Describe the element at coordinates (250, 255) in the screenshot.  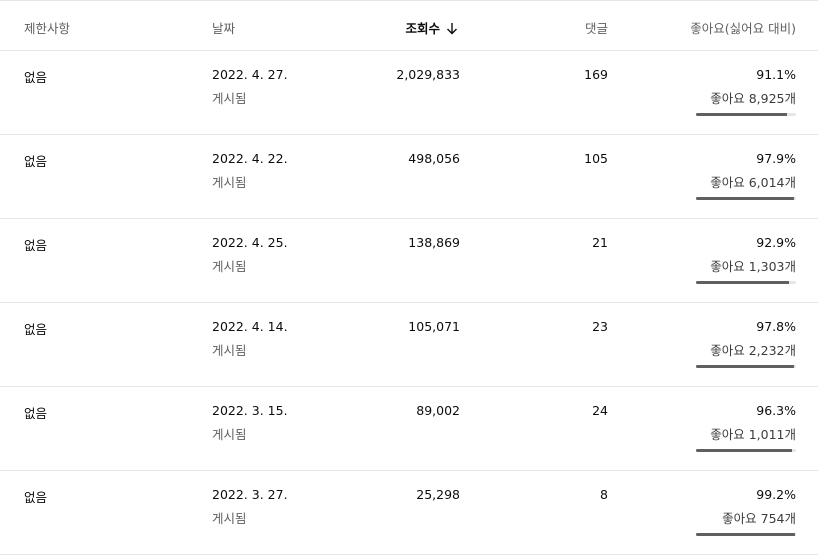
I see `date-cell: 2022. 4. 25. 게시됨` at that location.